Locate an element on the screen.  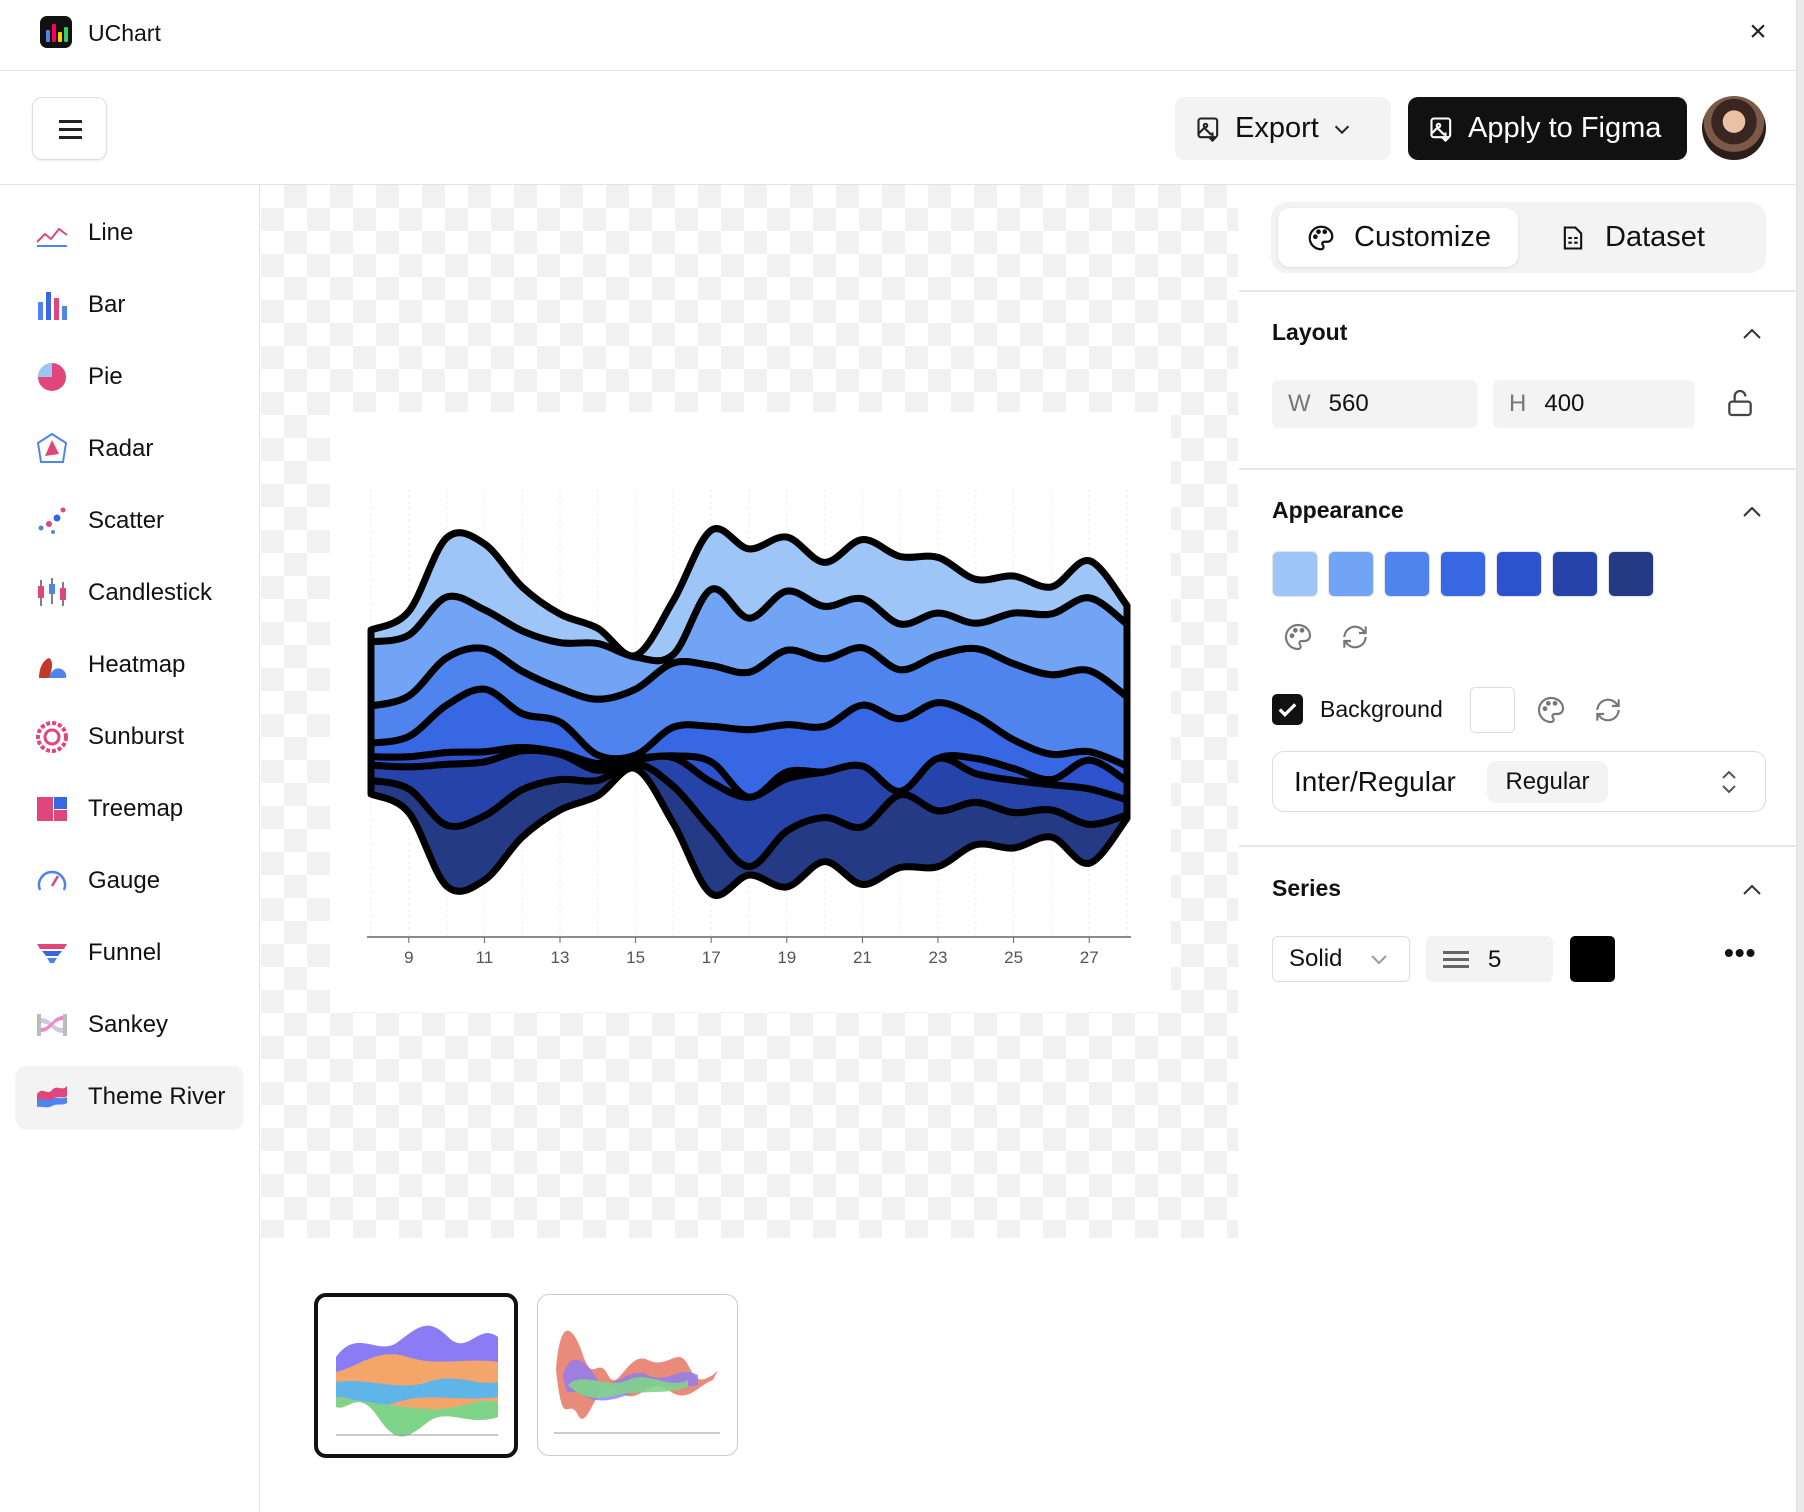
sidebar-item-label: Scatter is located at coordinates (126, 520).